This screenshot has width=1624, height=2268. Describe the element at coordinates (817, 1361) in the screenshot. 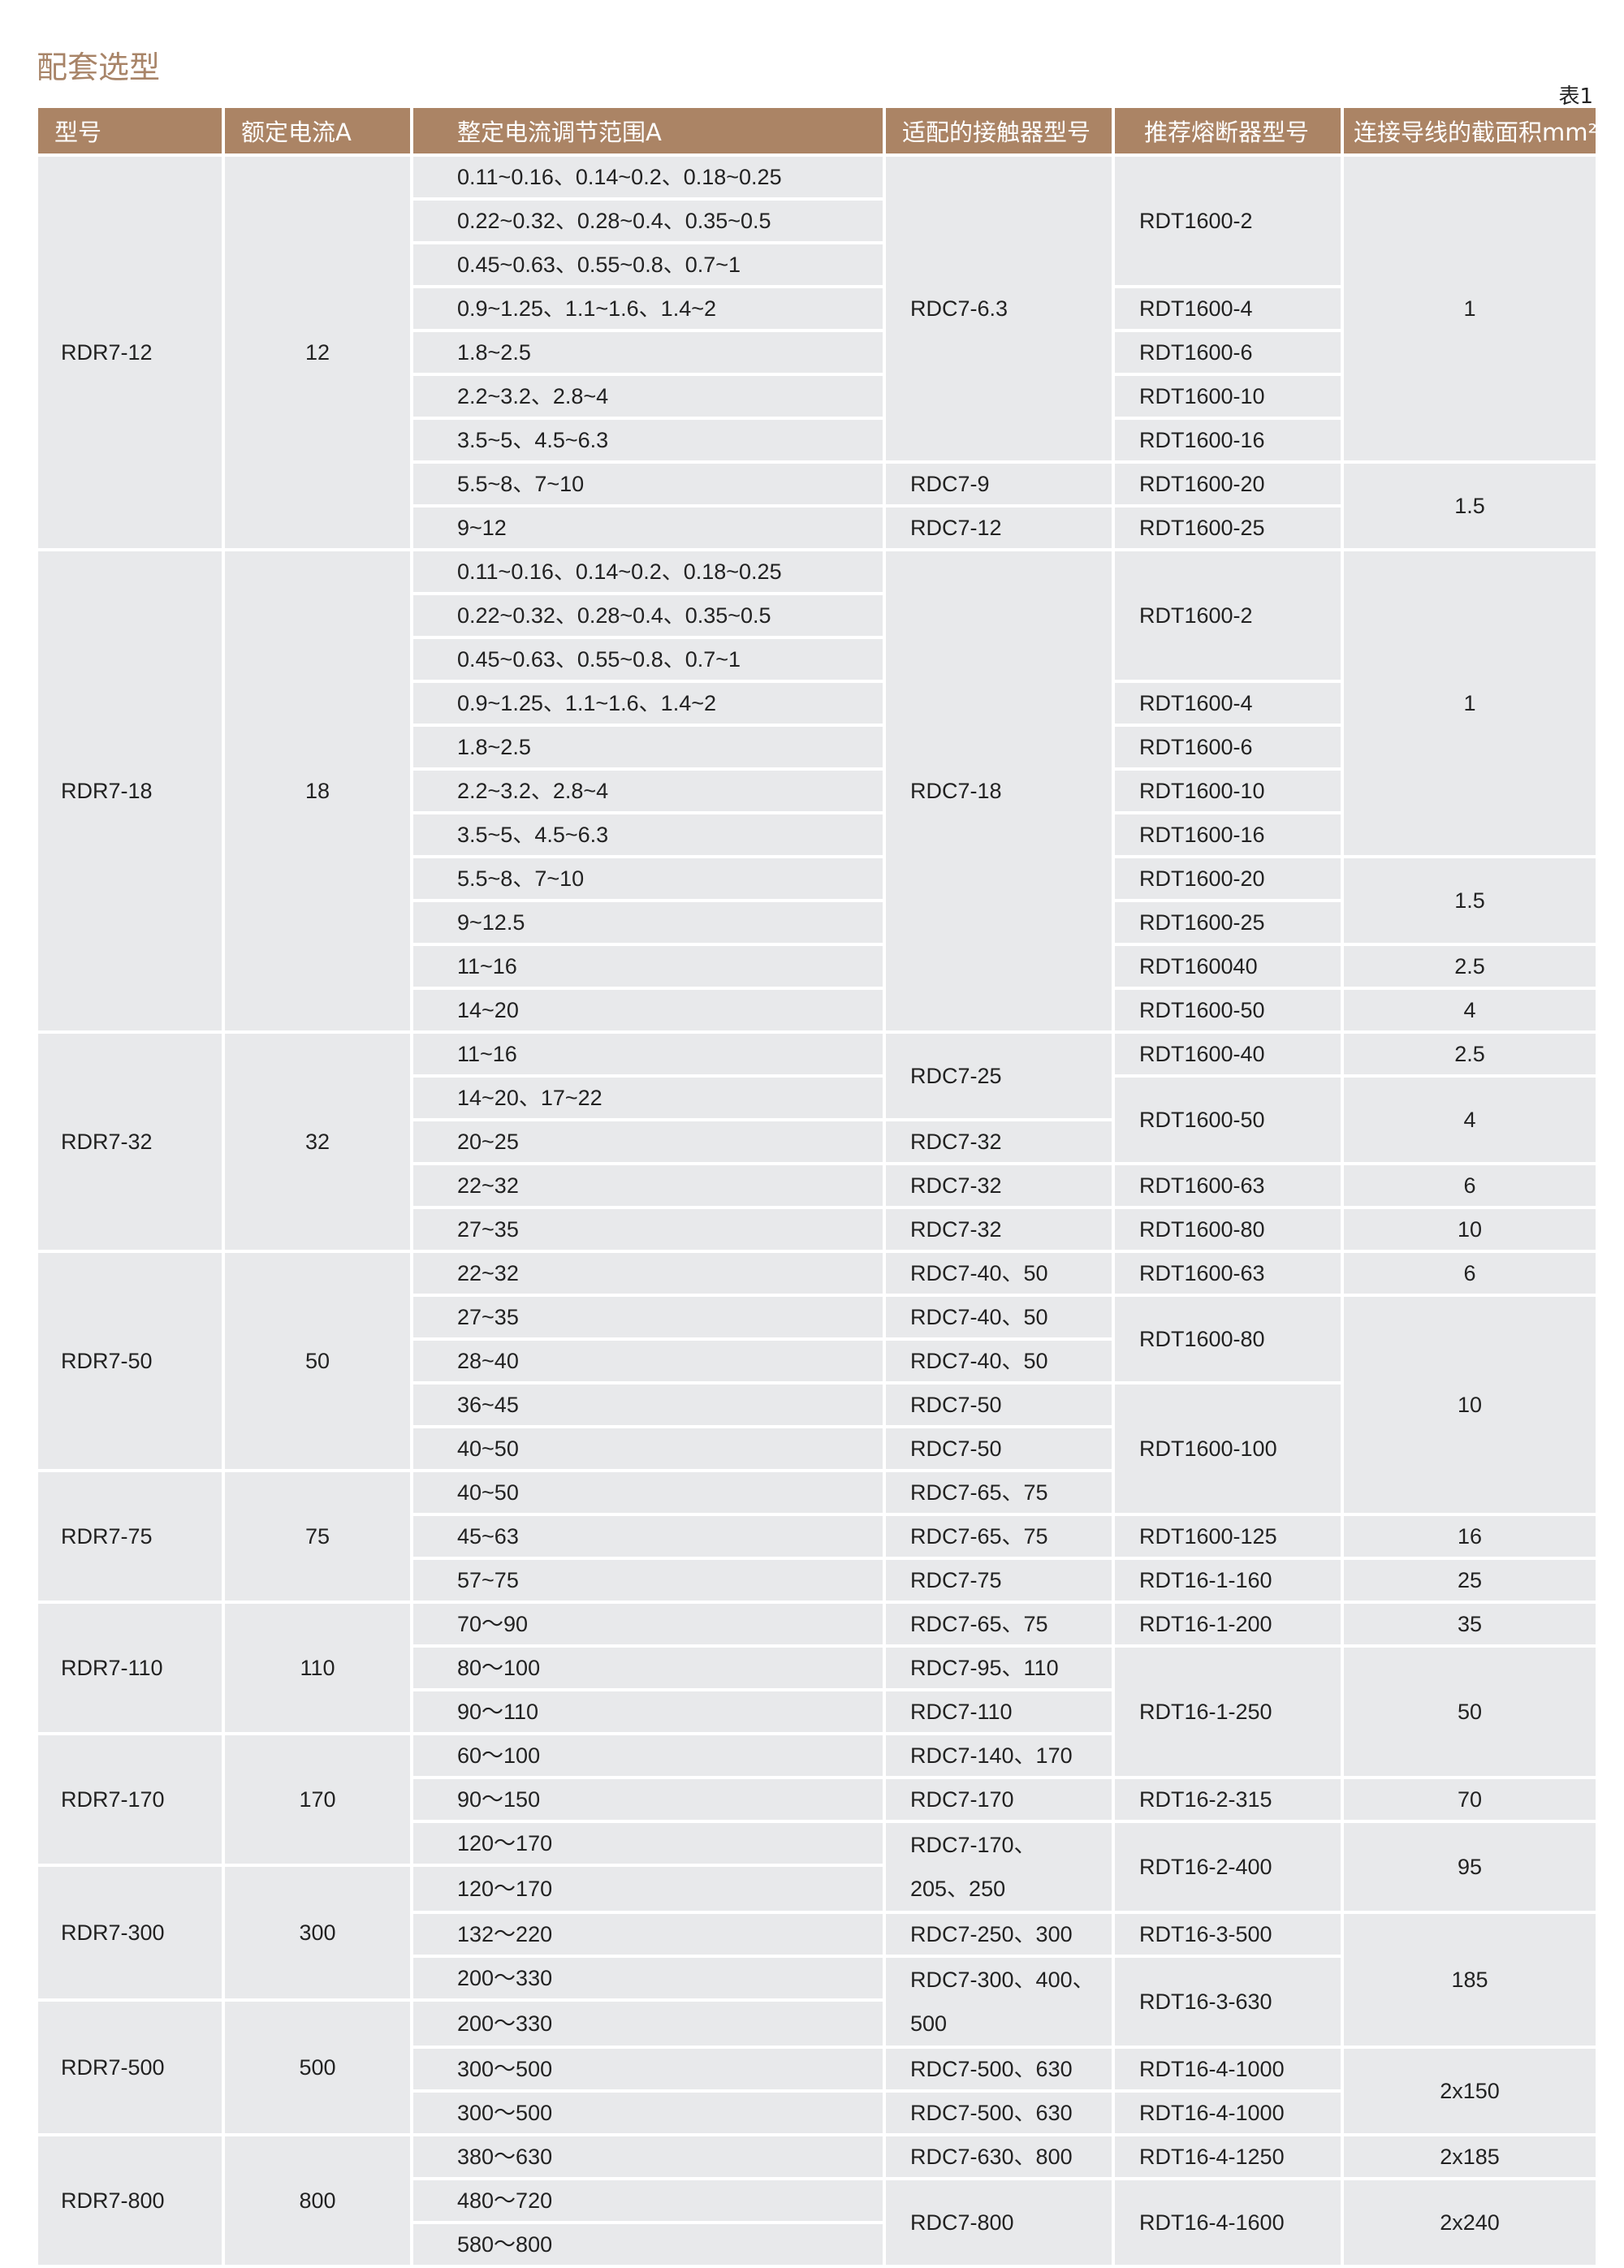

I see `table-row: 28~40 RDC7-40、50` at that location.